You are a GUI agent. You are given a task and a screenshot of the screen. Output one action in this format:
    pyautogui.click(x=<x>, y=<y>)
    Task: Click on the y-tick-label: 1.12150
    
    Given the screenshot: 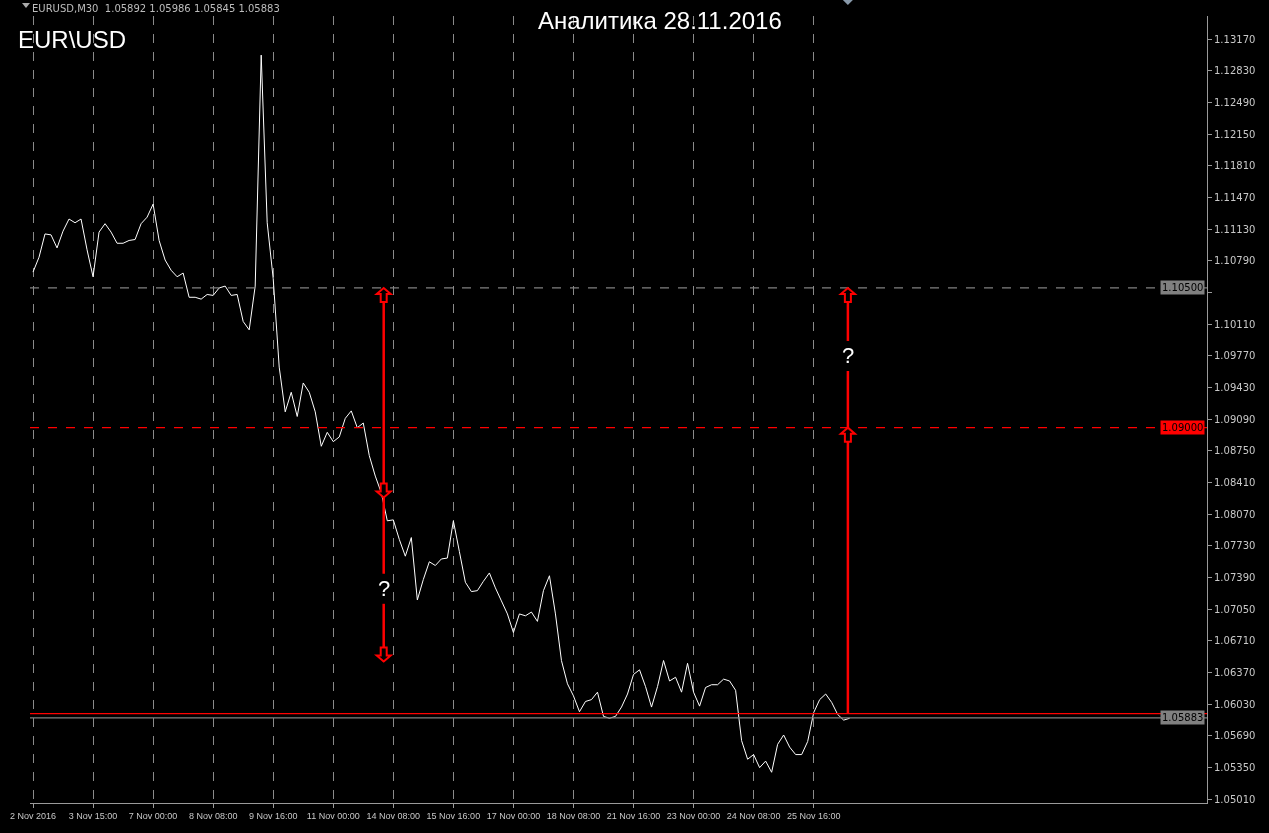 What is the action you would take?
    pyautogui.click(x=1235, y=134)
    